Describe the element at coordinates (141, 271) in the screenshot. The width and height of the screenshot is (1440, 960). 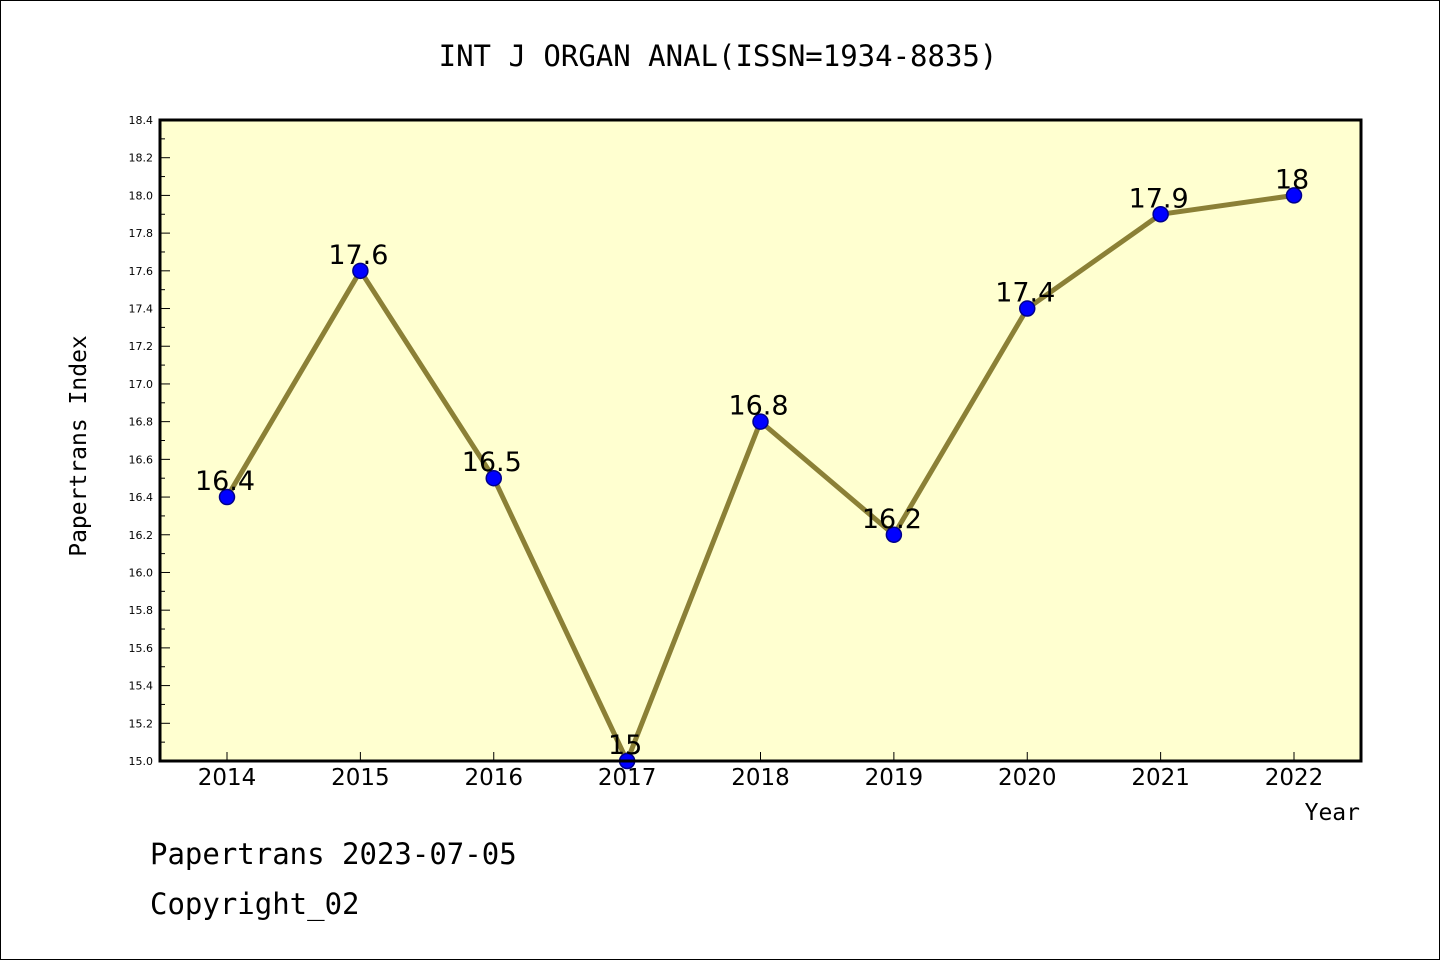
I see `y-tick-label: 17.6` at that location.